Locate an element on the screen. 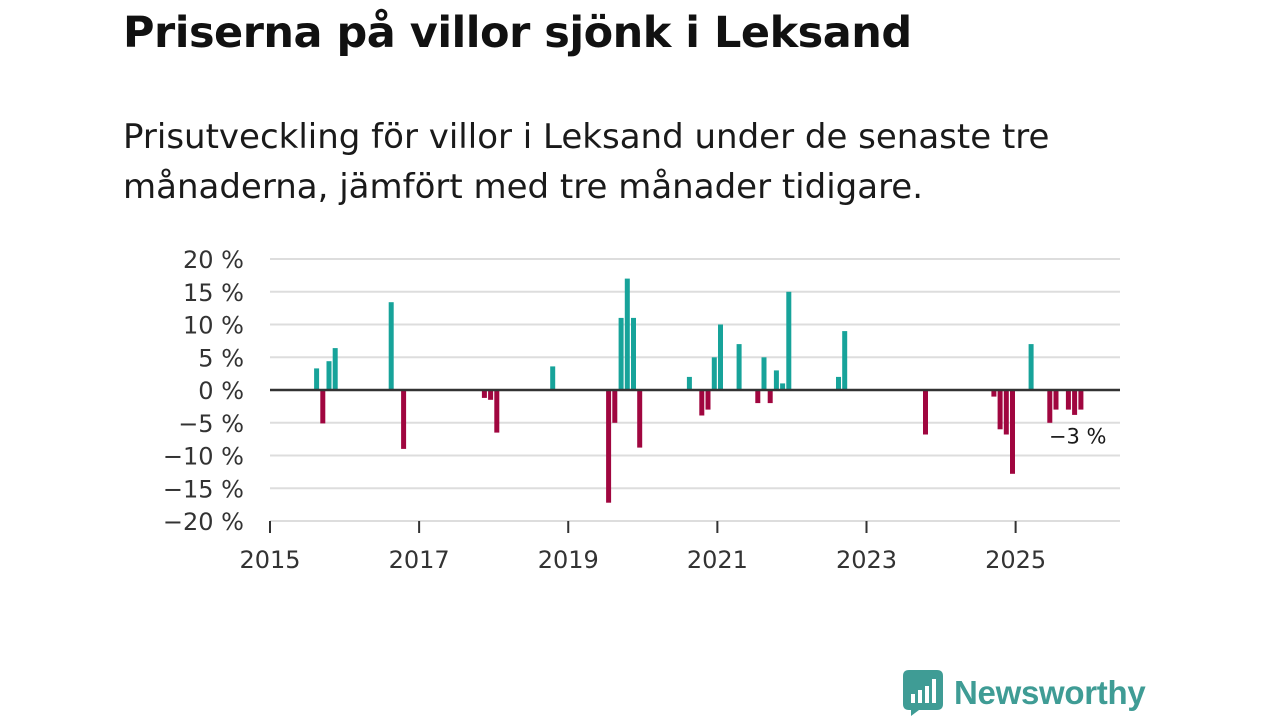  annotation-label: −3 % is located at coordinates (1078, 437).